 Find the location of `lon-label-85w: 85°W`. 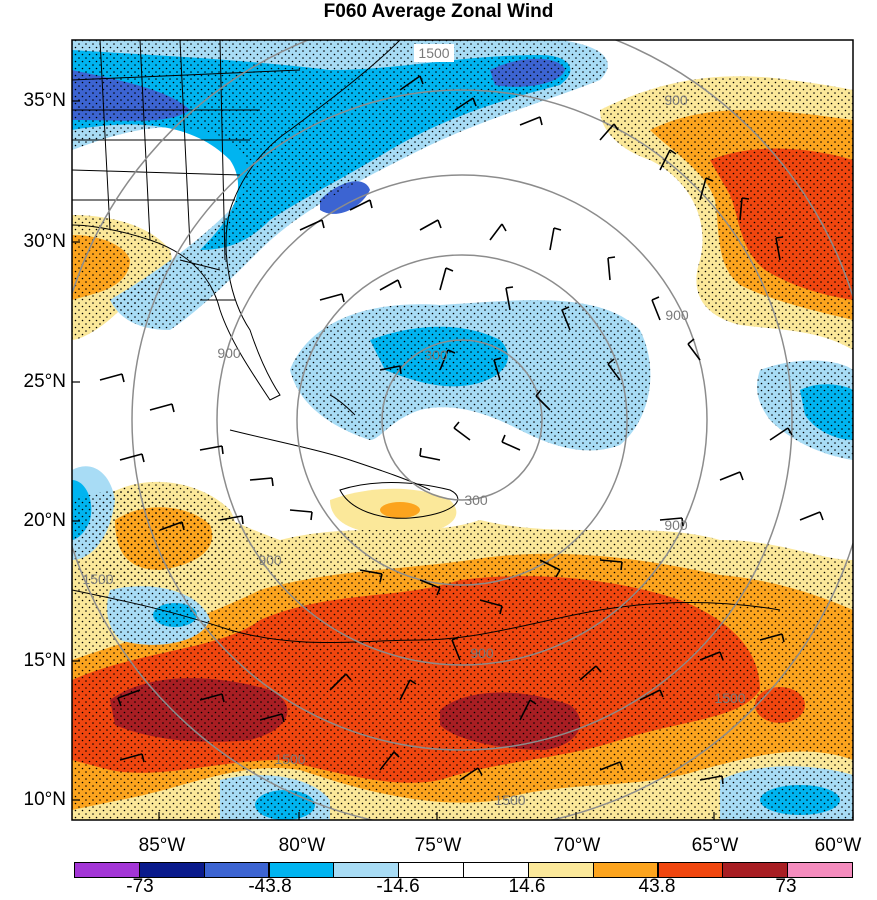

lon-label-85w: 85°W is located at coordinates (162, 845).